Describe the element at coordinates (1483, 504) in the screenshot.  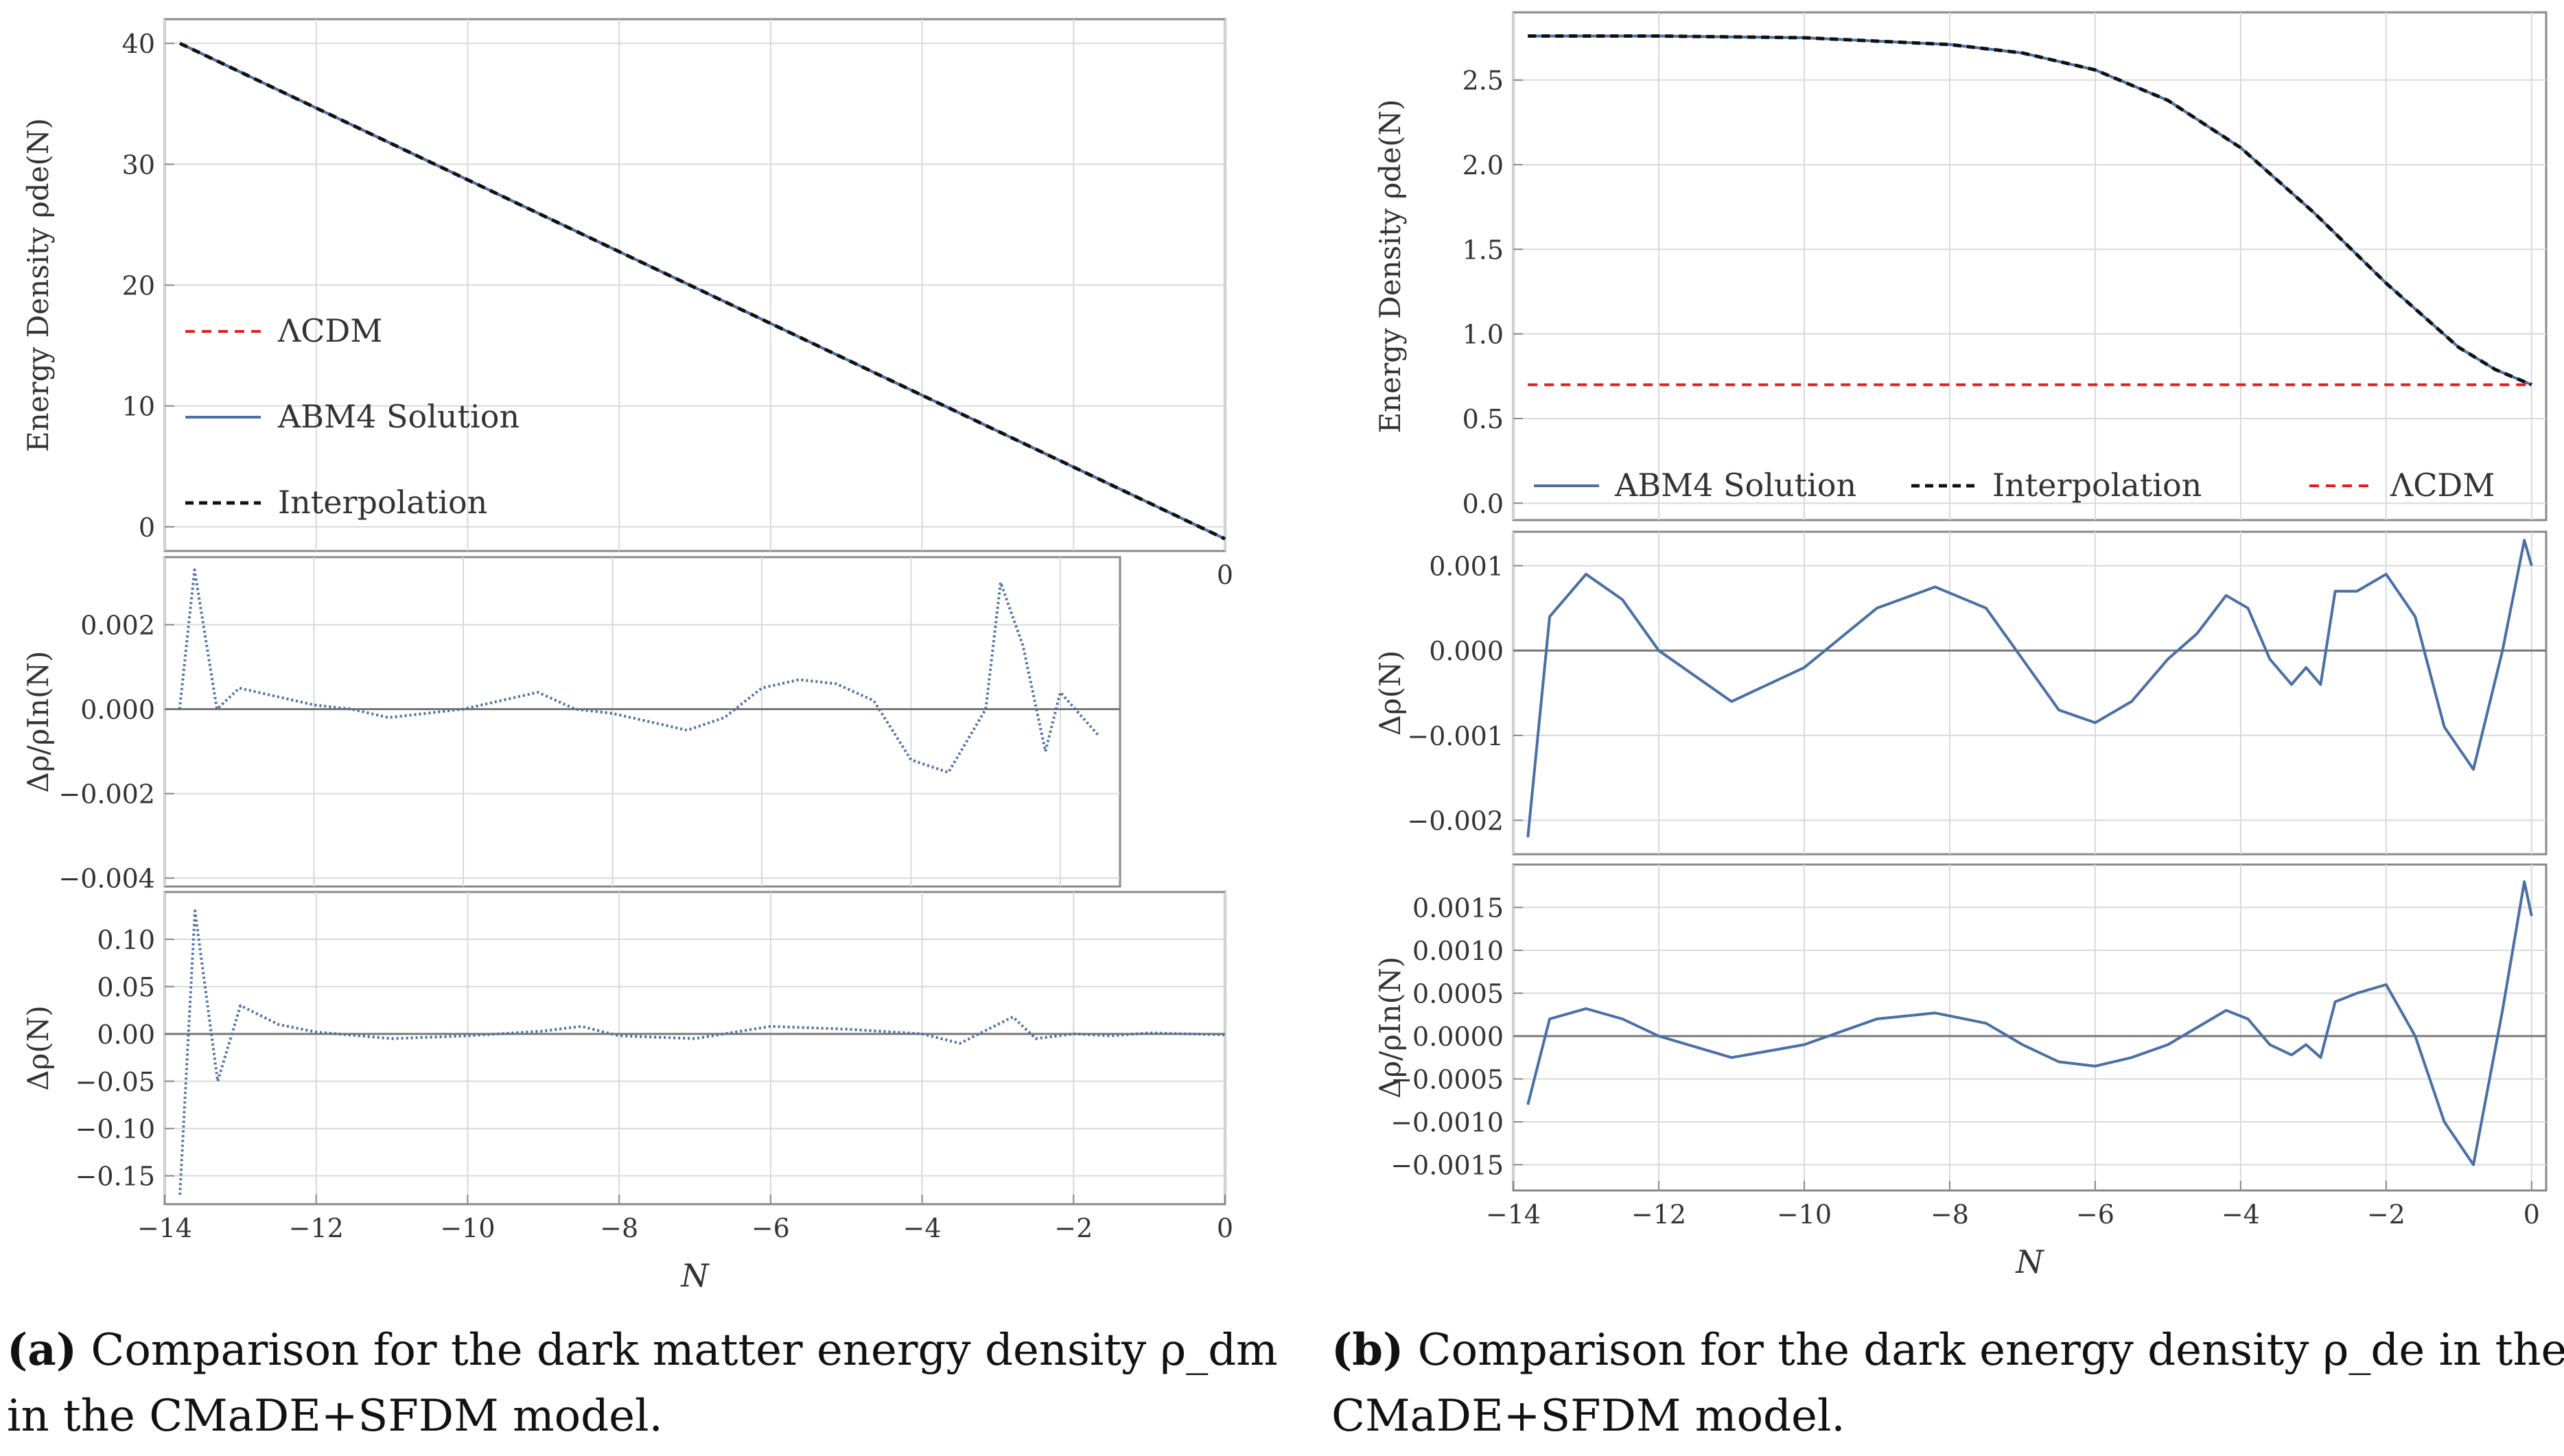
I see `ytick-label: 0.0` at that location.